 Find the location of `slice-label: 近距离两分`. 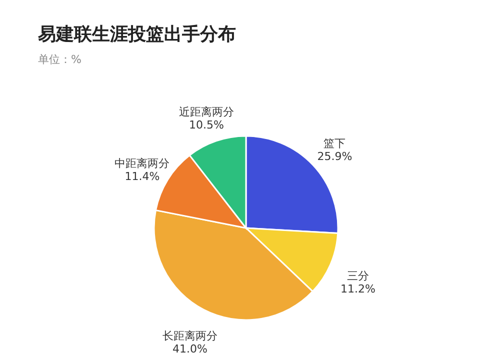

slice-label: 近距离两分 is located at coordinates (206, 112).